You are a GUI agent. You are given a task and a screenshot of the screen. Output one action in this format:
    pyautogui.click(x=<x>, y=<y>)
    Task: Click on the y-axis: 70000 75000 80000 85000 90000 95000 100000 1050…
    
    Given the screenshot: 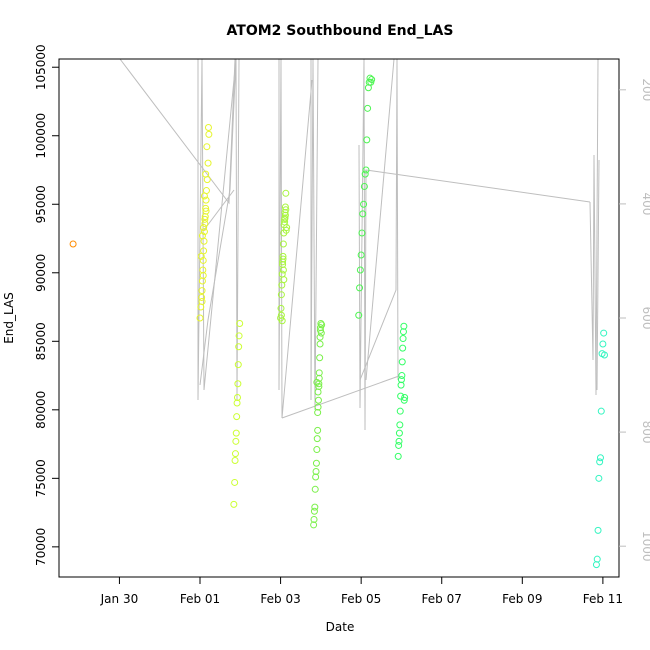 What is the action you would take?
    pyautogui.click(x=46, y=305)
    